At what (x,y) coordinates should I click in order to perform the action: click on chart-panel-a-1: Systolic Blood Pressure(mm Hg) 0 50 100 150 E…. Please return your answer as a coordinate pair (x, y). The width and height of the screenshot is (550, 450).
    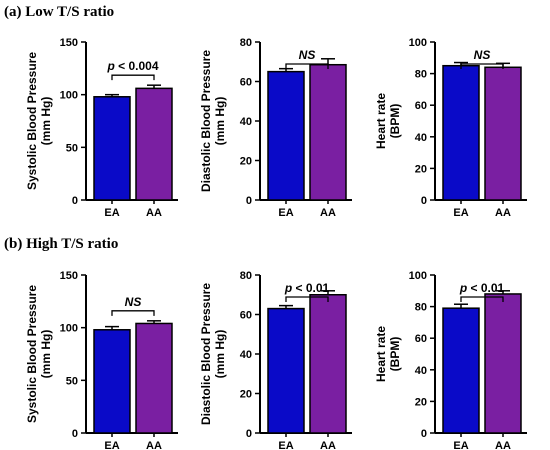
    Looking at the image, I should click on (101, 128).